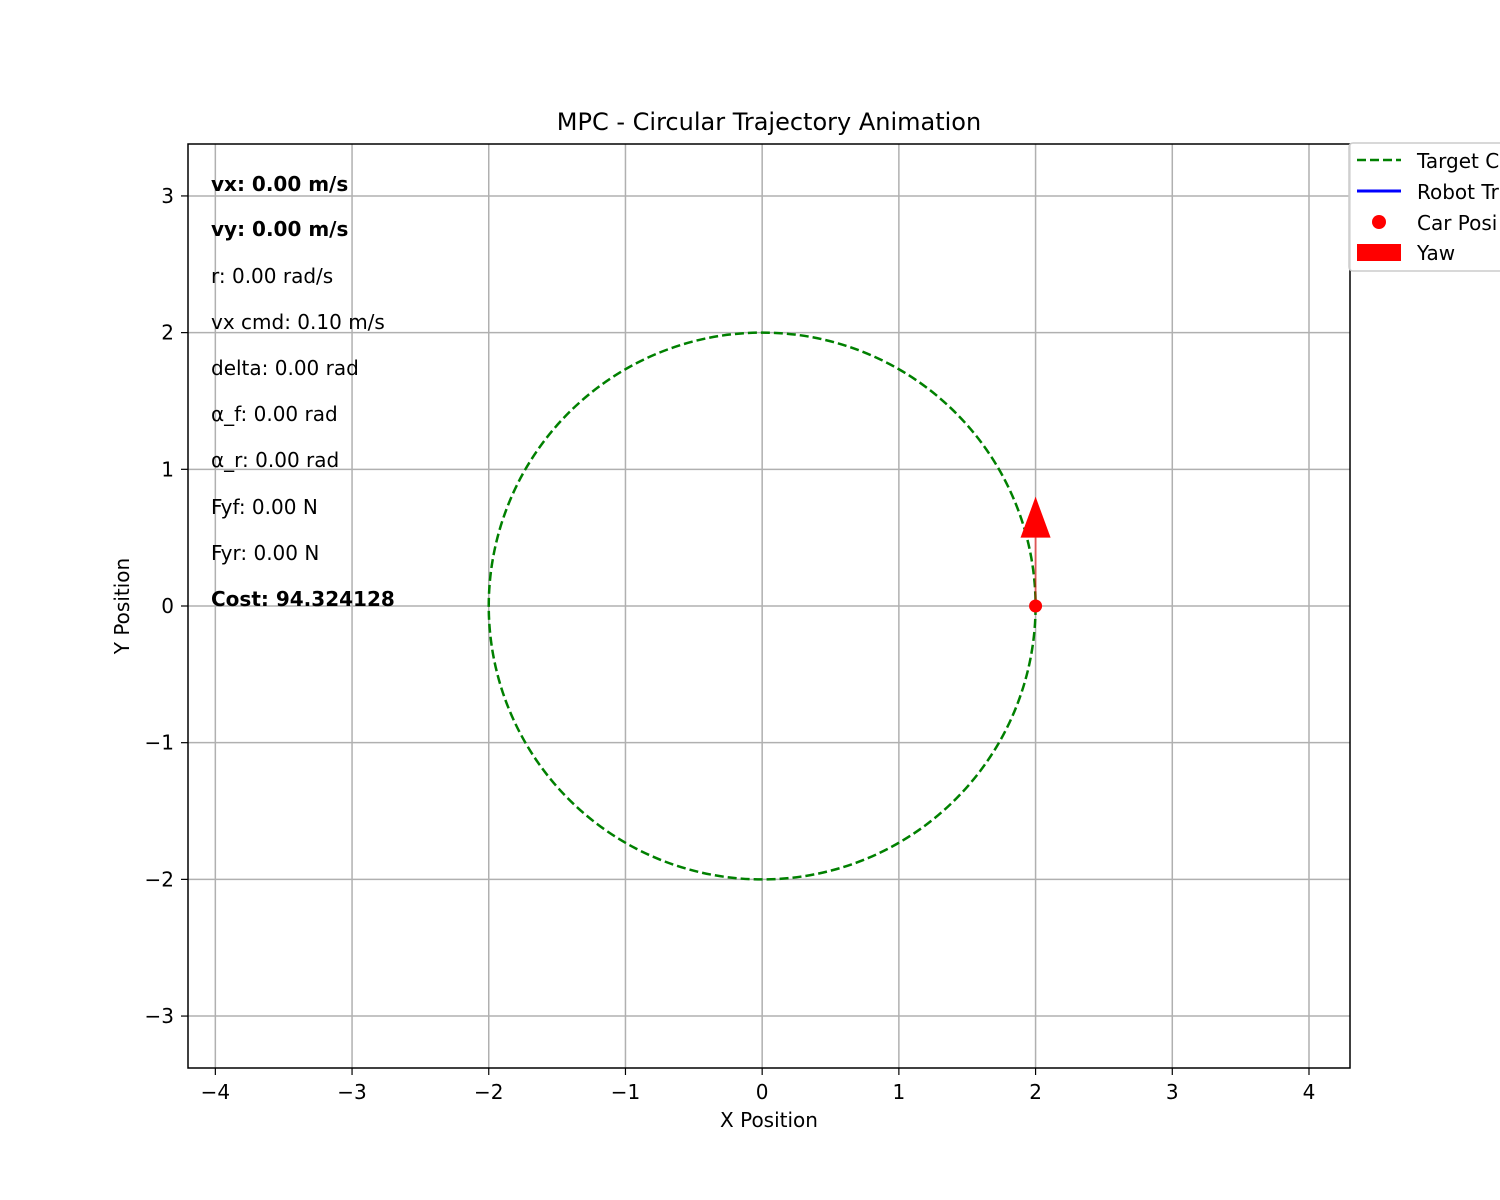 The height and width of the screenshot is (1200, 1500). Describe the element at coordinates (769, 122) in the screenshot. I see `chart-title: MPC - Circular Trajectory Animation` at that location.